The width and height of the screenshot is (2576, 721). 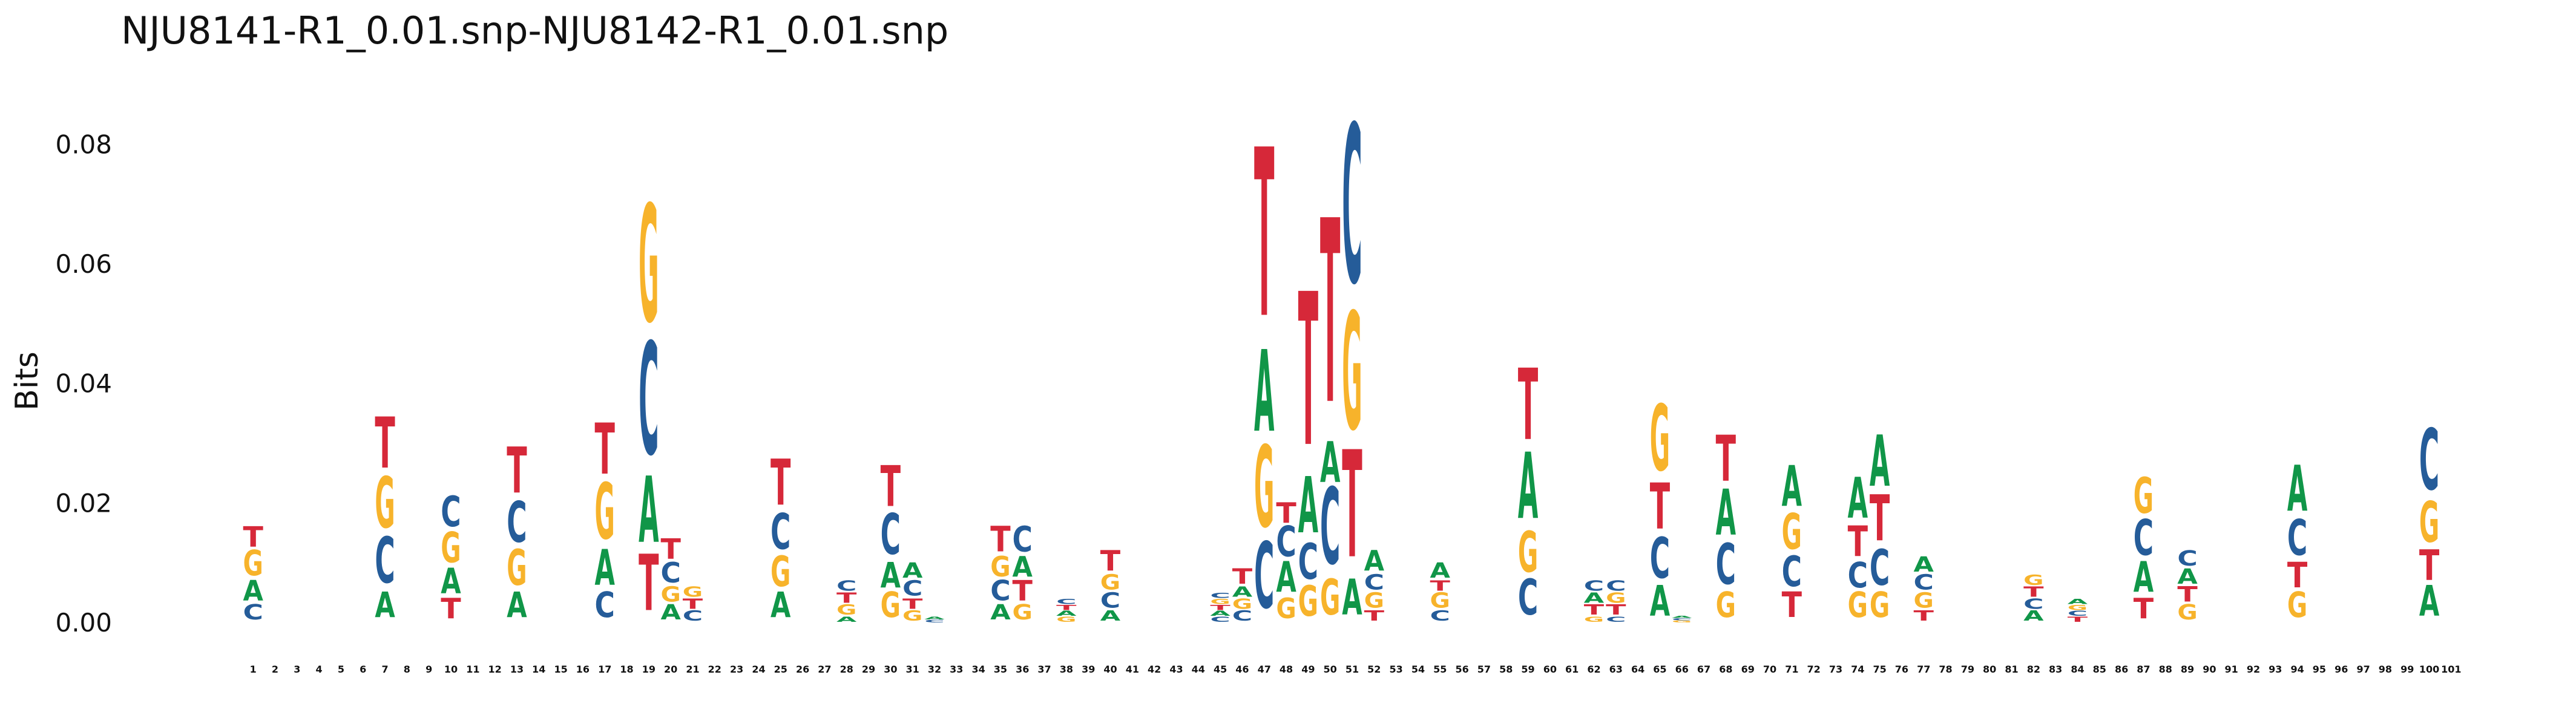 I want to click on x-tick-label: 44, so click(x=1198, y=669).